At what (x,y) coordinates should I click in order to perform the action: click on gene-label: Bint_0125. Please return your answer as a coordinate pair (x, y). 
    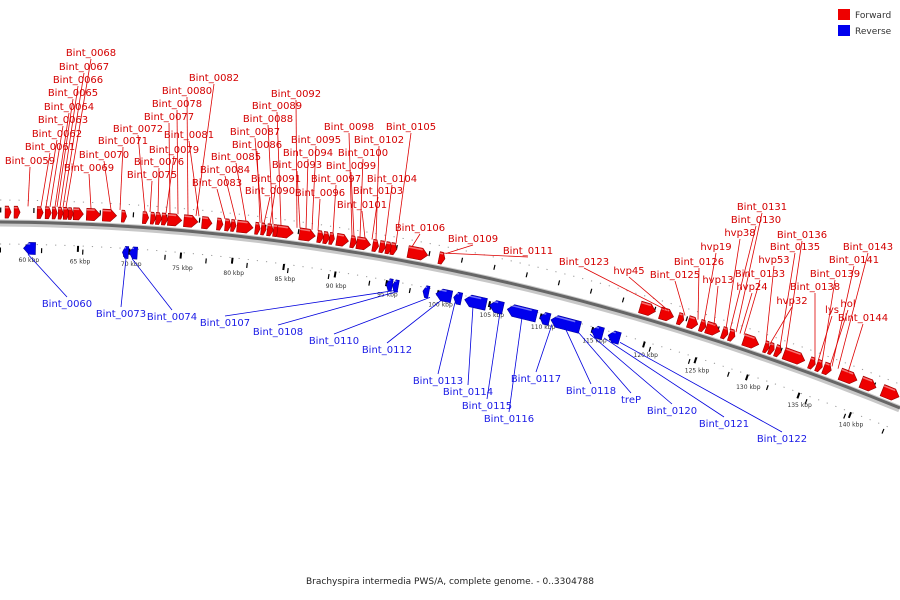
    Looking at the image, I should click on (675, 275).